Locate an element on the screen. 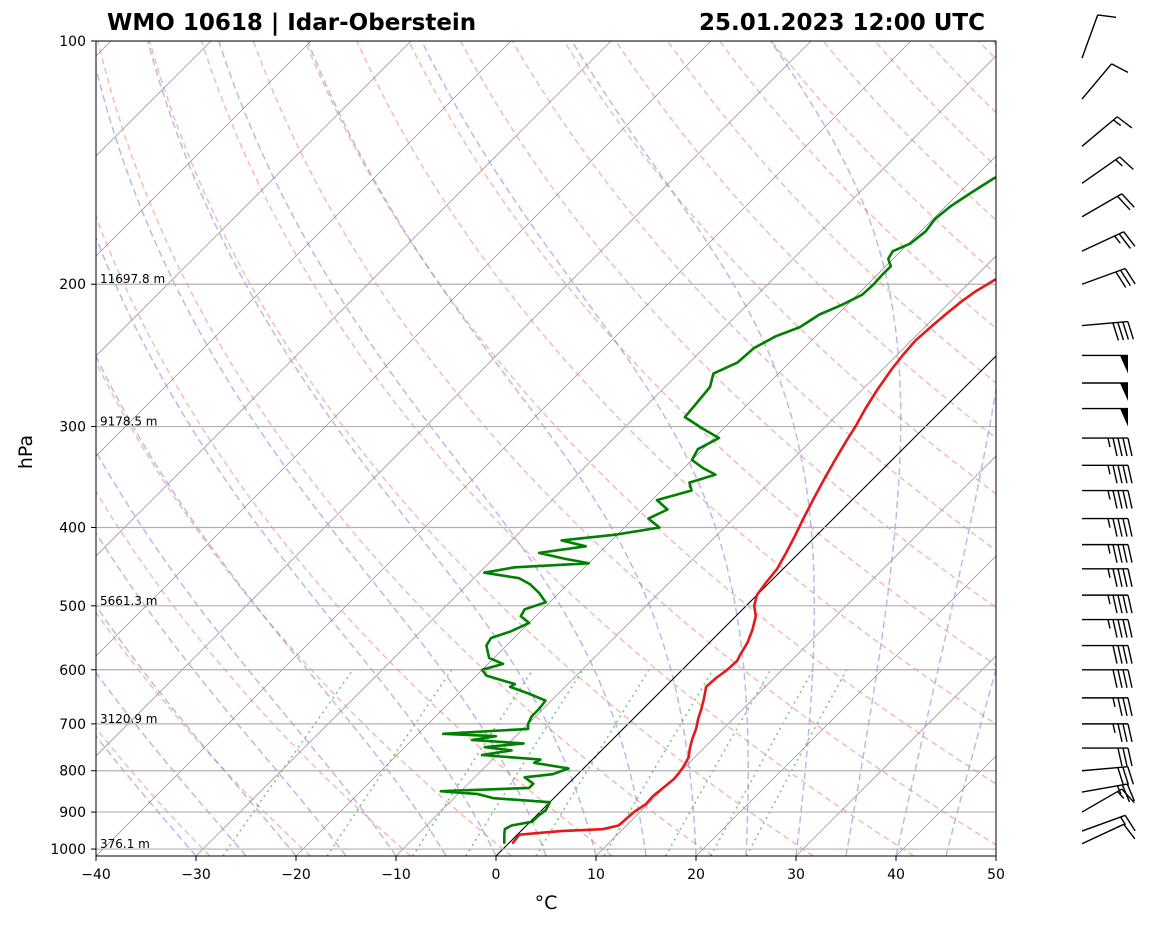  height-label: 11697.8 m is located at coordinates (132, 279).